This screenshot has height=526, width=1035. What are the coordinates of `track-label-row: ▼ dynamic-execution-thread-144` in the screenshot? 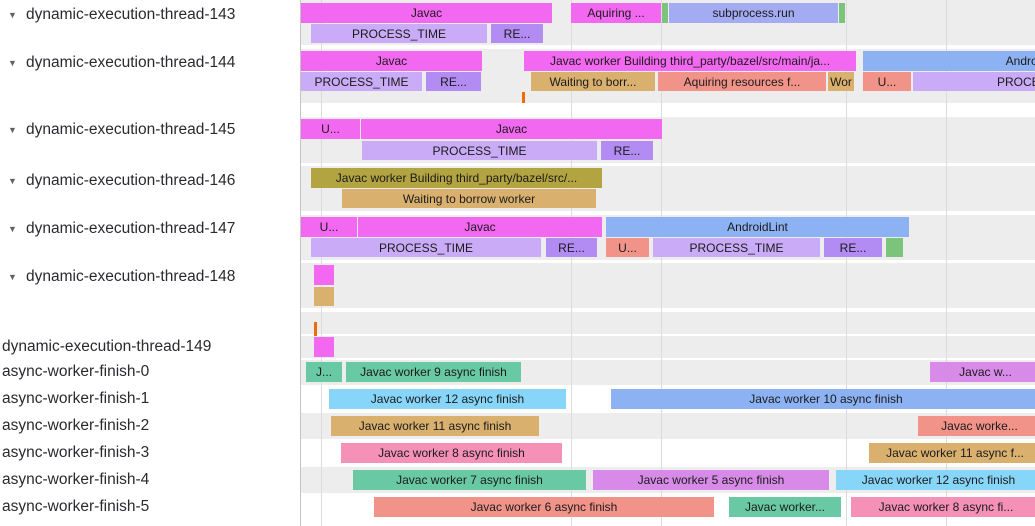 It's located at (150, 63).